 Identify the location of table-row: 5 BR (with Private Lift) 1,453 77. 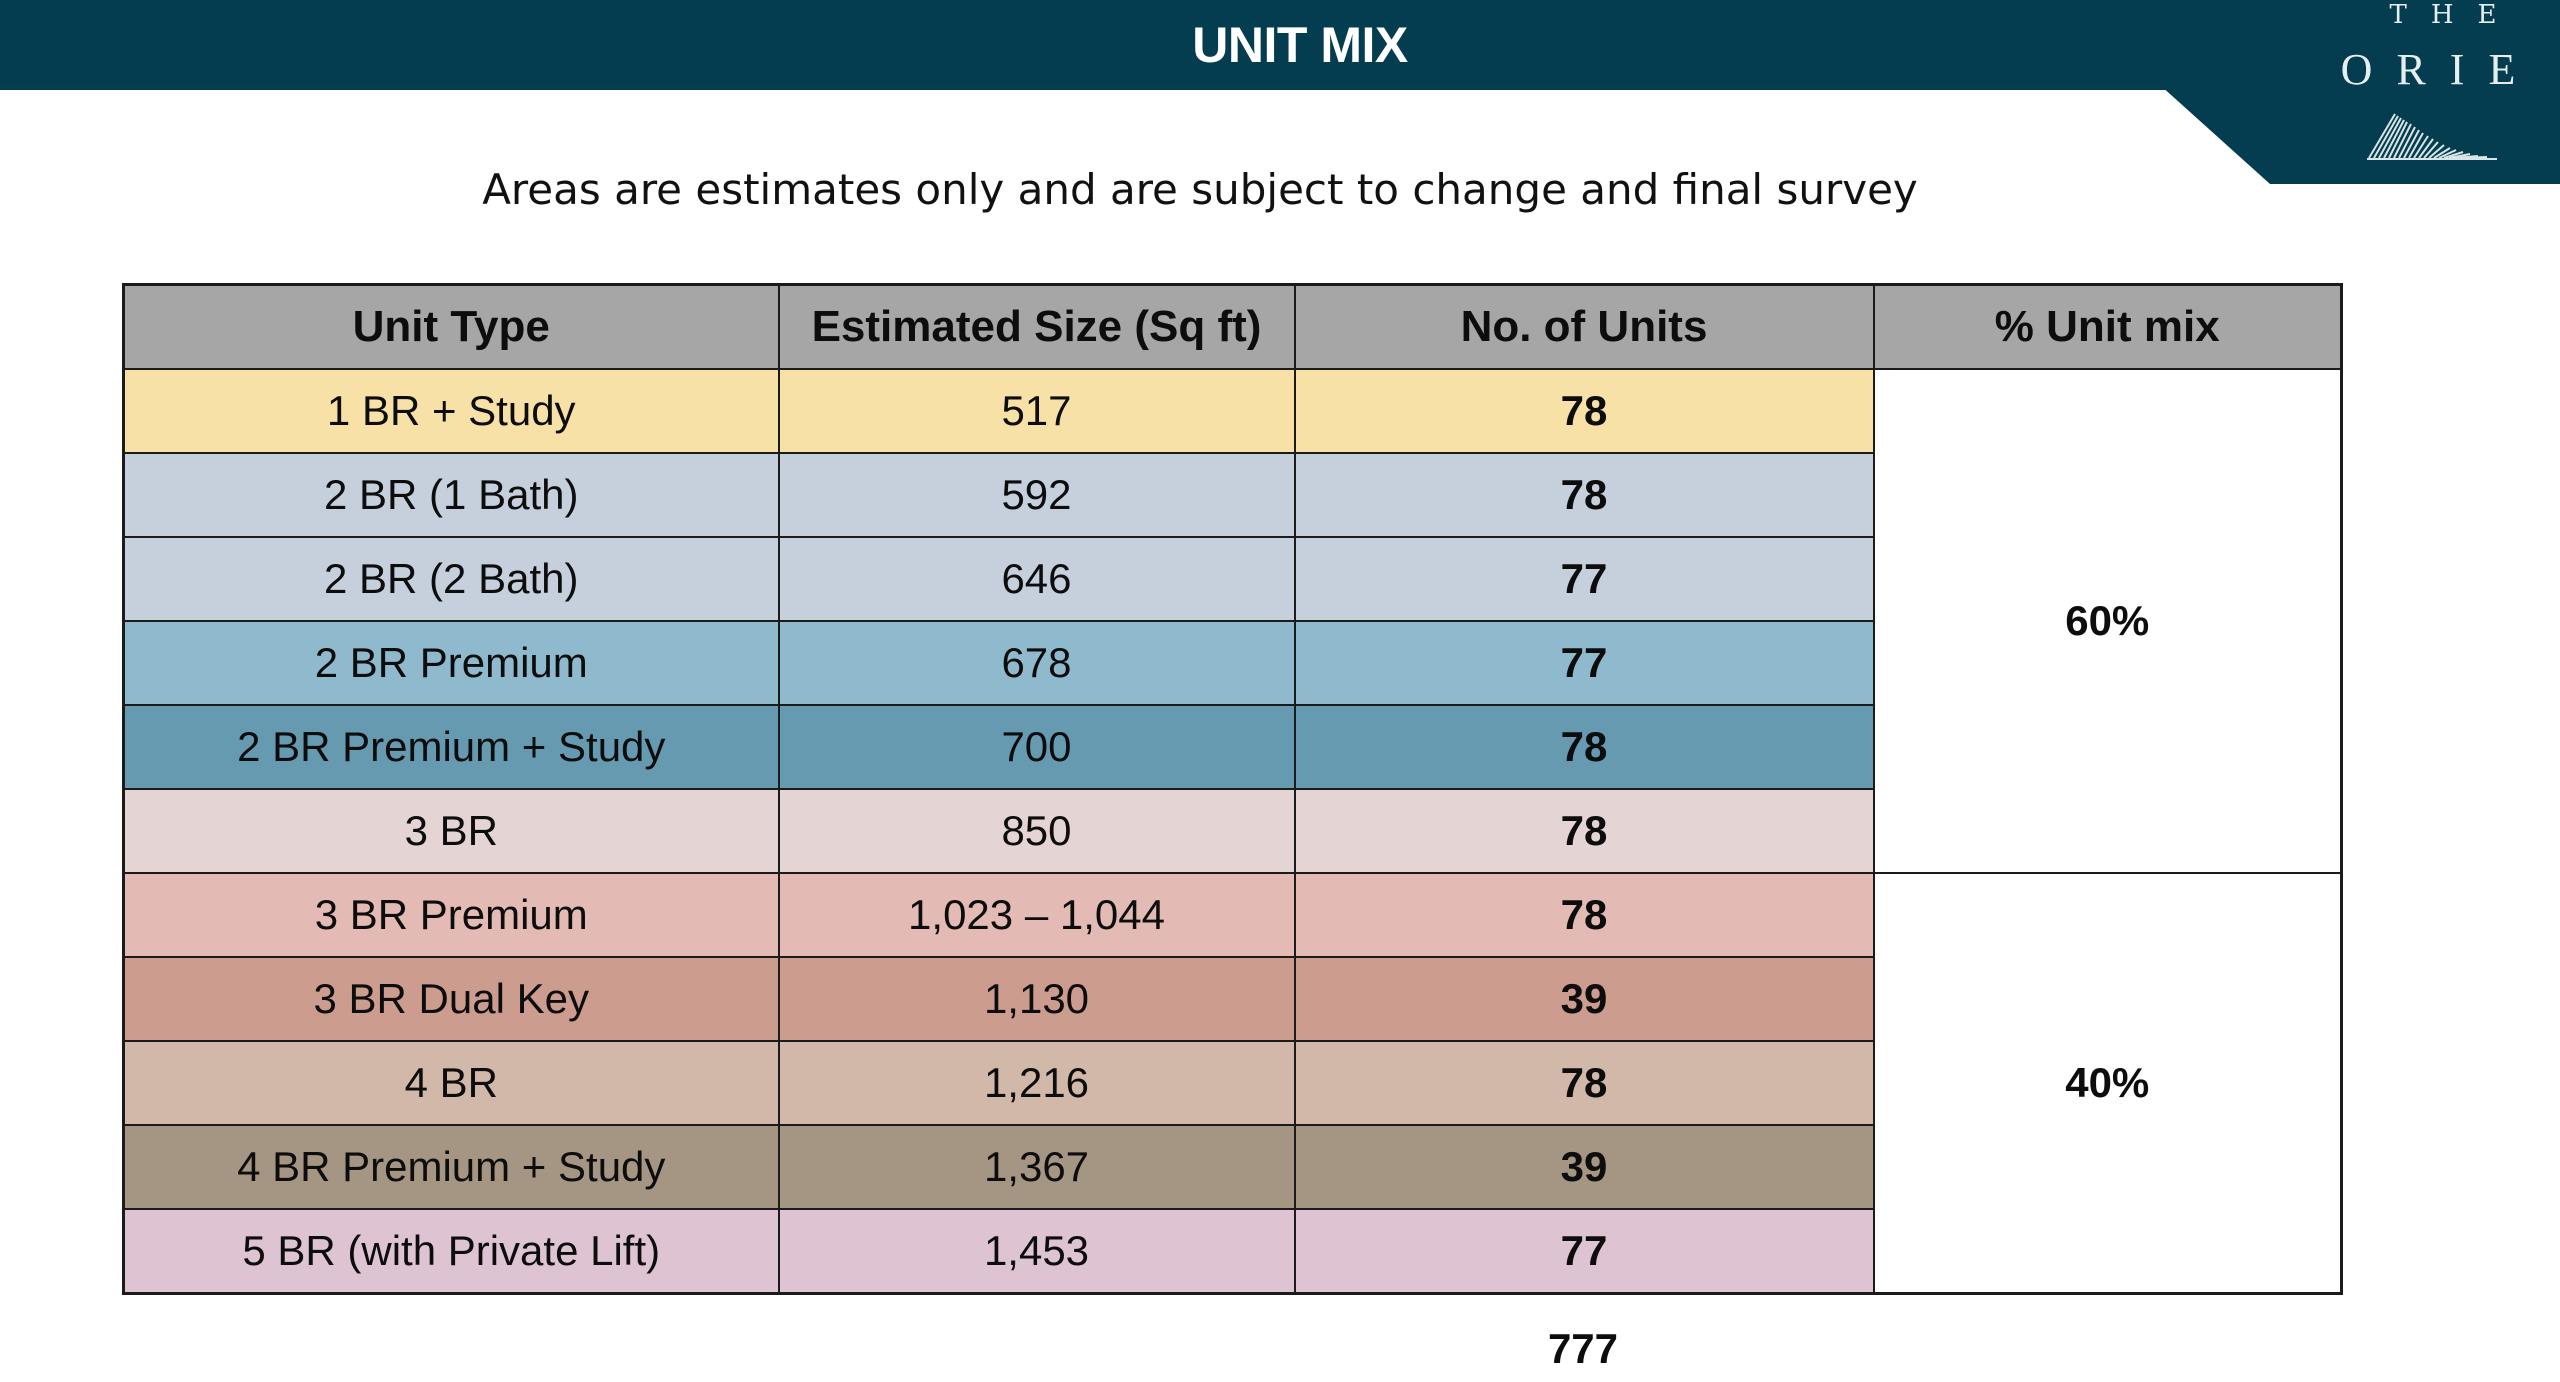
(1232, 1251).